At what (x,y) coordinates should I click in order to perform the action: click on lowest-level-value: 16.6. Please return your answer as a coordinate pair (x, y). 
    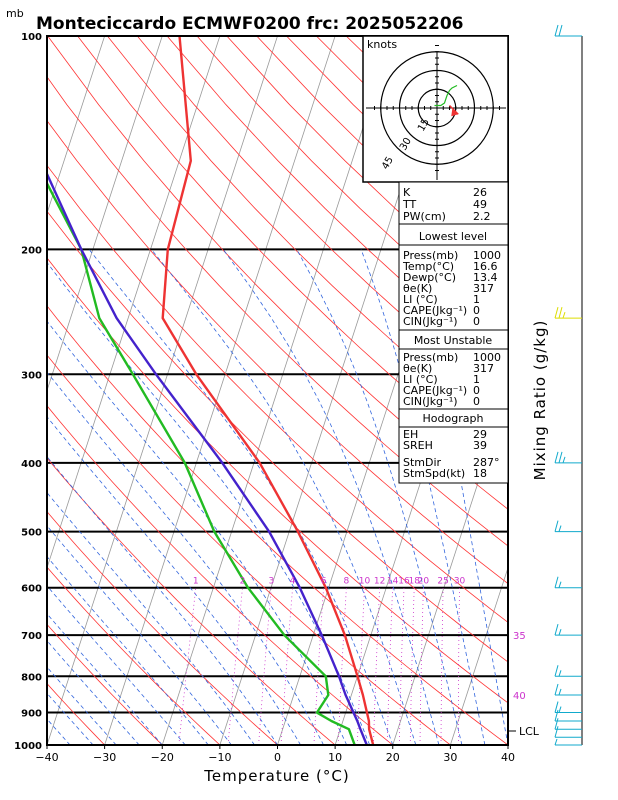
    Looking at the image, I should click on (485, 266).